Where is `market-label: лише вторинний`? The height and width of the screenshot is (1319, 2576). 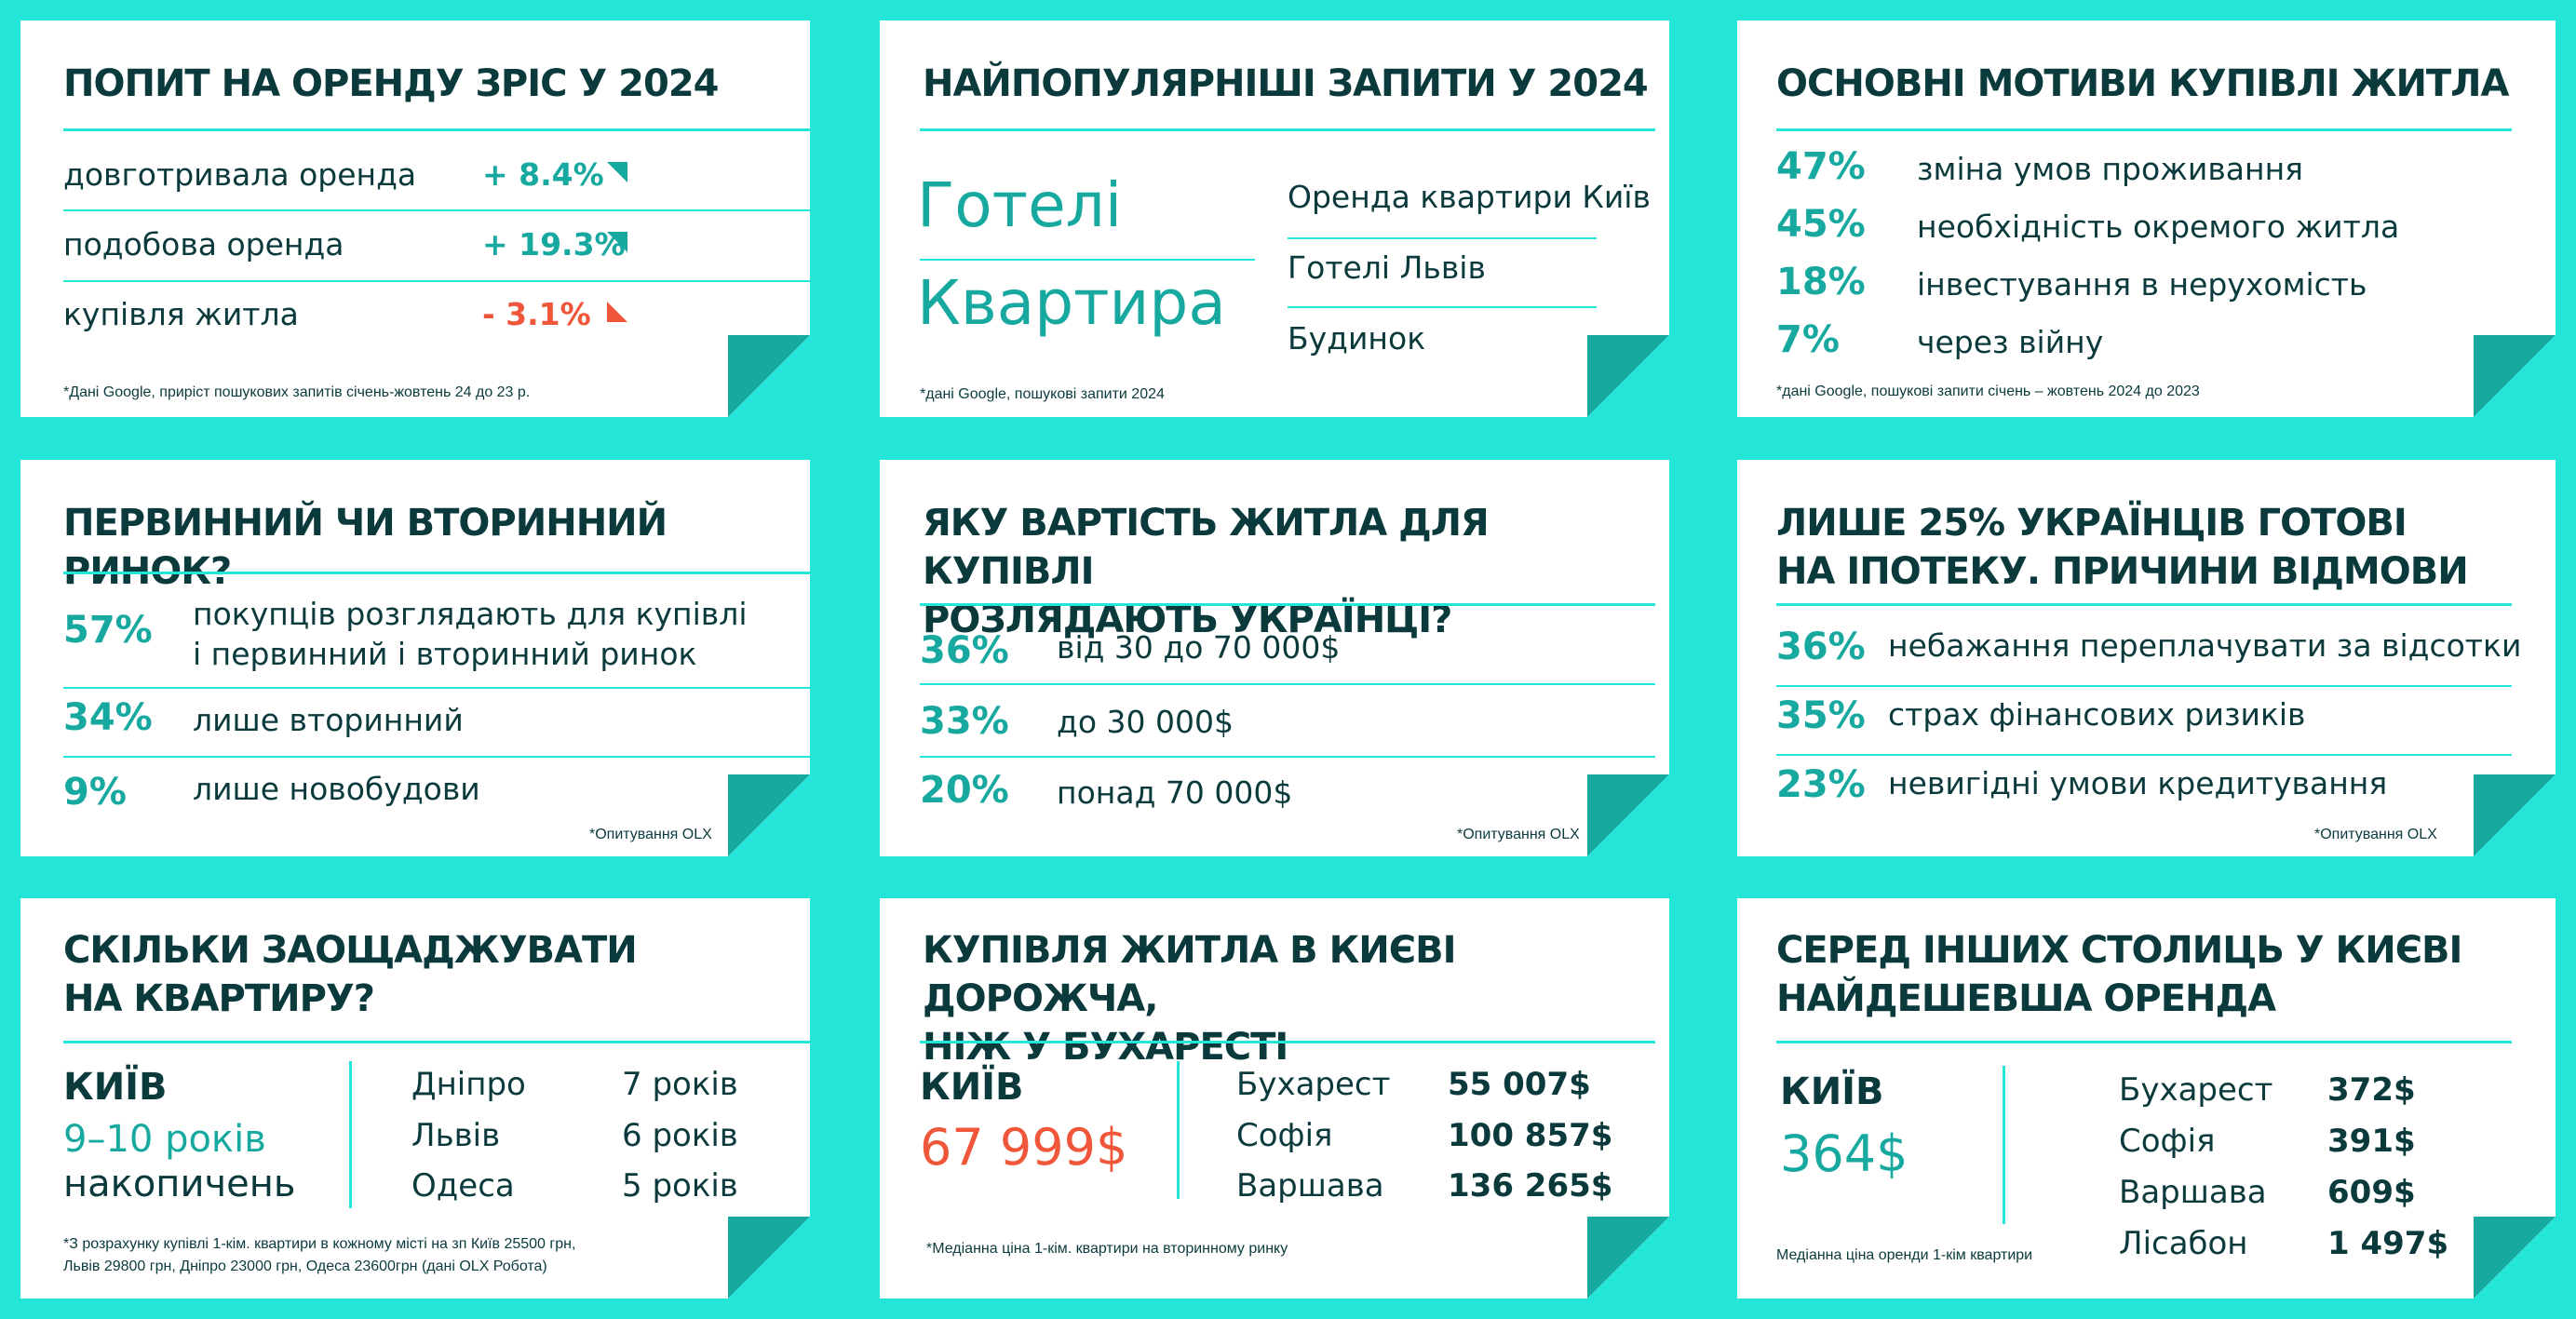 market-label: лише вторинний is located at coordinates (328, 720).